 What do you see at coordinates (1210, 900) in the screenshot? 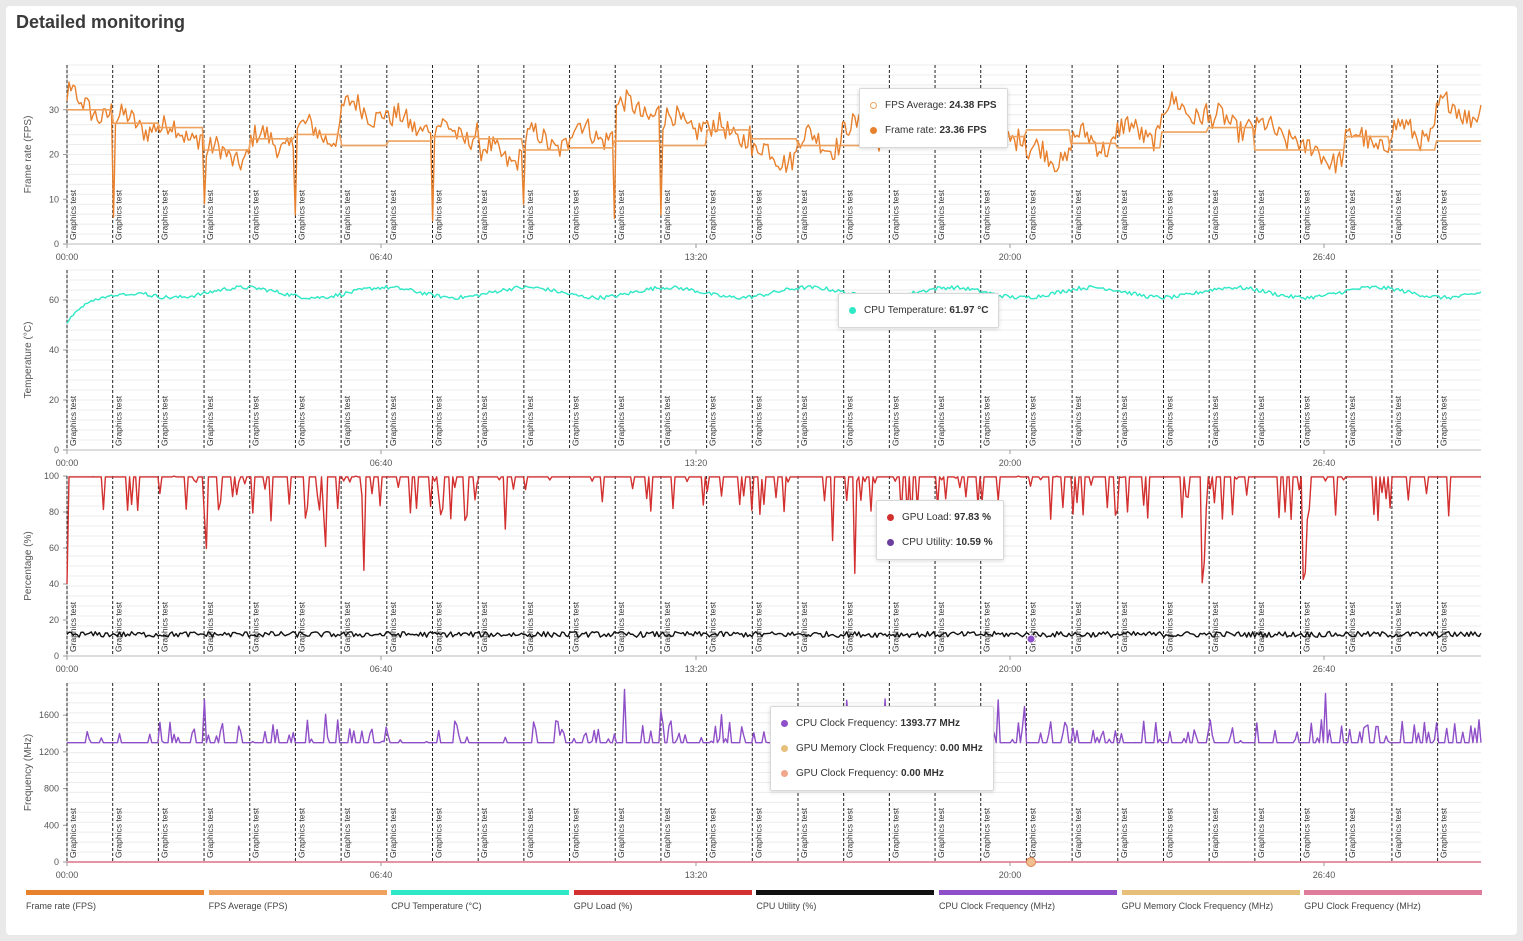
I see `legend-item: GPU Memory Clock Frequency (MHz)` at bounding box center [1210, 900].